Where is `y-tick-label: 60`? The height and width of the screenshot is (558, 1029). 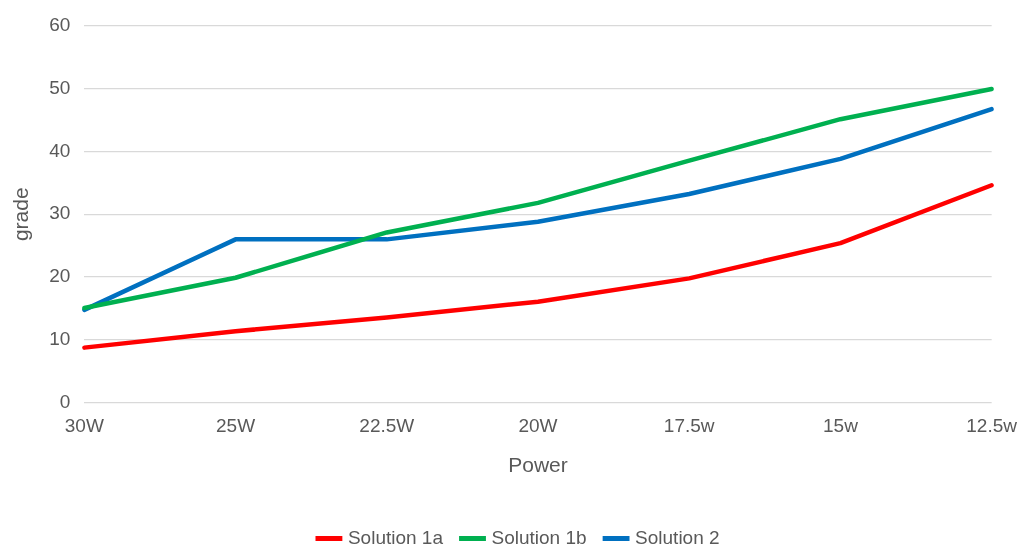 y-tick-label: 60 is located at coordinates (60, 24).